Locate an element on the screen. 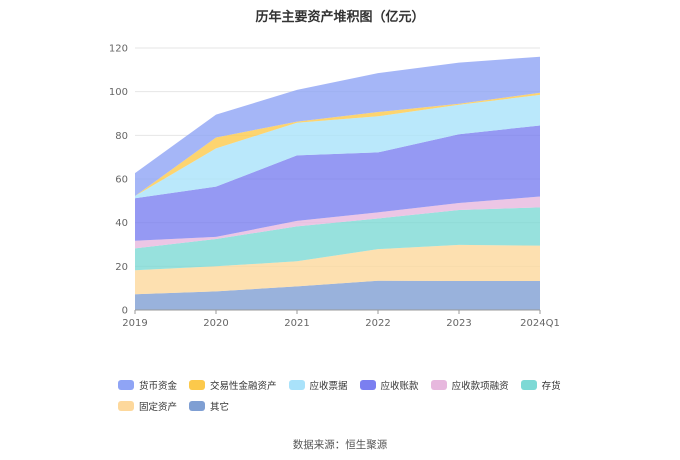  legend-item: 交易性金融资产 is located at coordinates (233, 385).